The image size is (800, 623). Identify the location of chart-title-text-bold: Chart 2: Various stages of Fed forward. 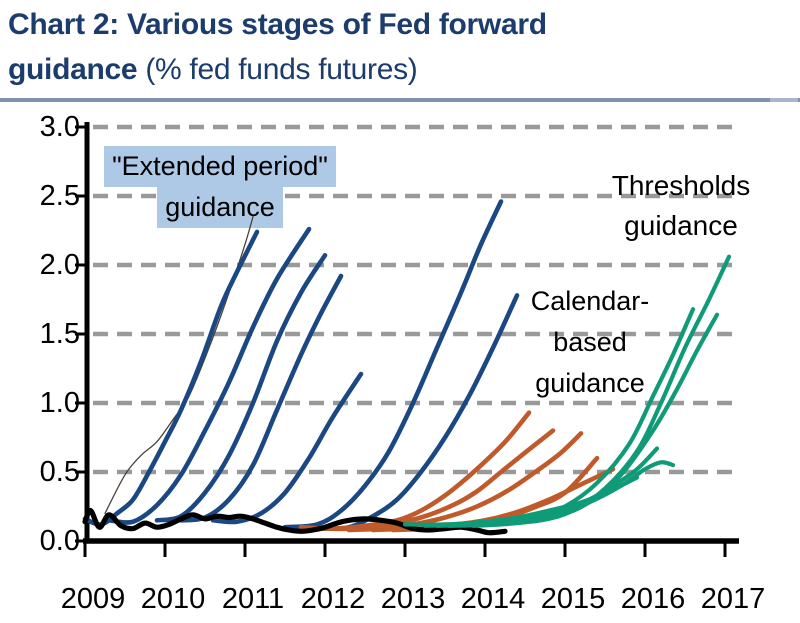
(277, 24).